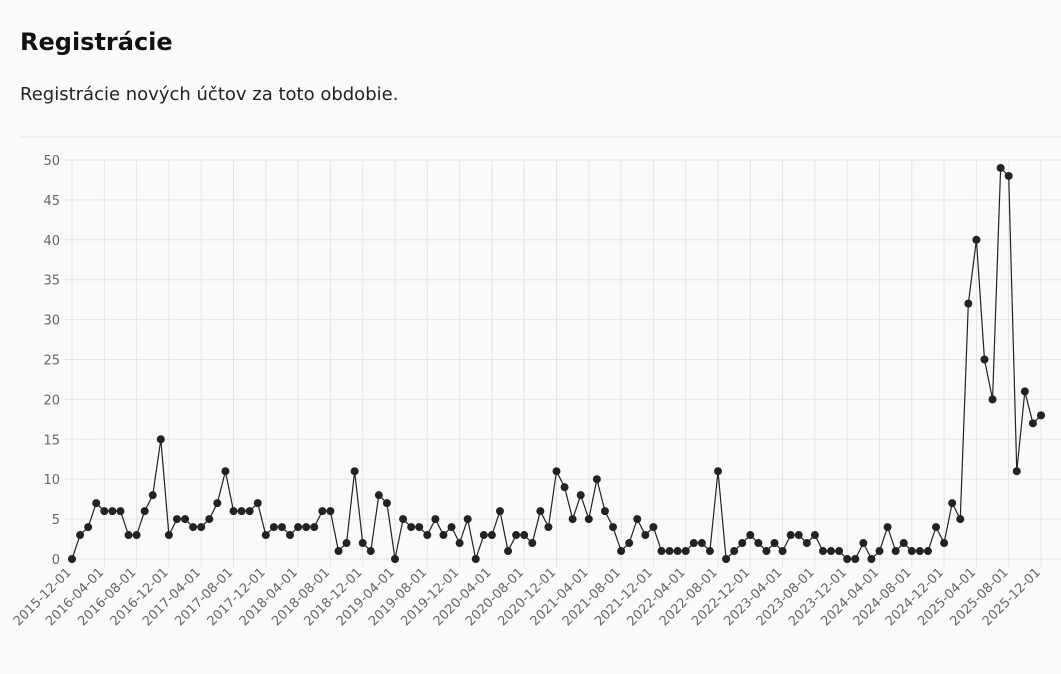 This screenshot has width=1061, height=674. What do you see at coordinates (51, 440) in the screenshot?
I see `y-tick-label: 15` at bounding box center [51, 440].